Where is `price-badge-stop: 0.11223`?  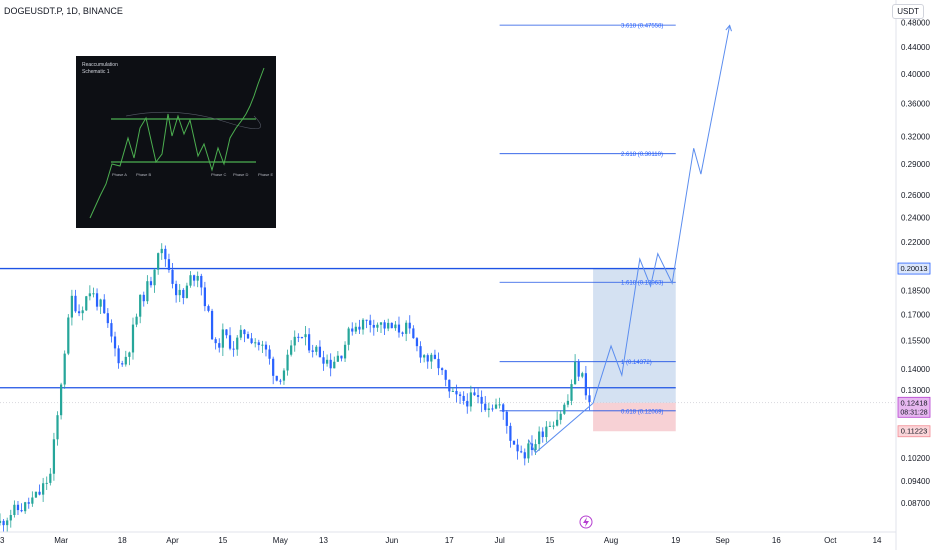 price-badge-stop: 0.11223 is located at coordinates (914, 431).